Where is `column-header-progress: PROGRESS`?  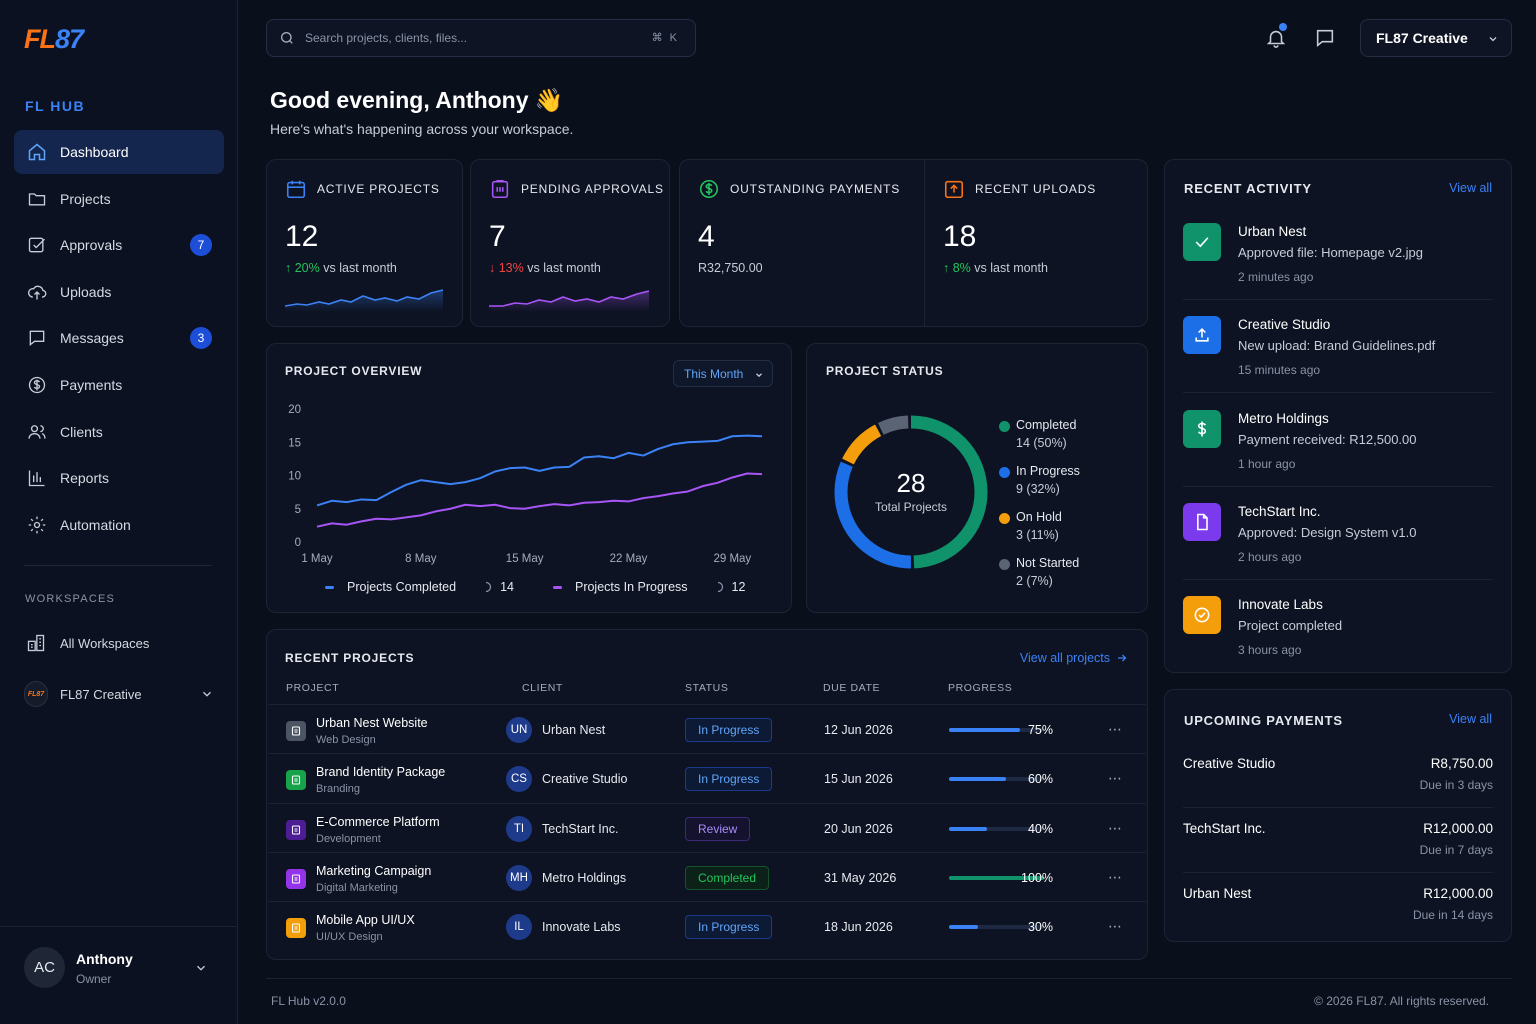
column-header-progress: PROGRESS is located at coordinates (980, 688).